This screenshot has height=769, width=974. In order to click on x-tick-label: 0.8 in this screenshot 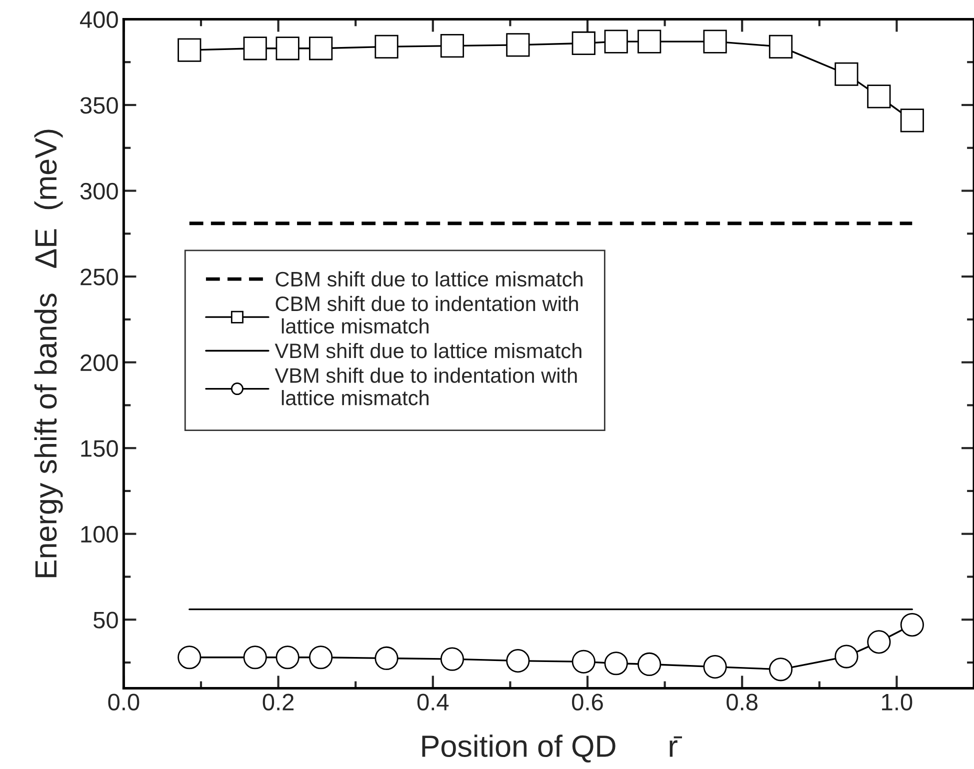, I will do `click(742, 702)`.